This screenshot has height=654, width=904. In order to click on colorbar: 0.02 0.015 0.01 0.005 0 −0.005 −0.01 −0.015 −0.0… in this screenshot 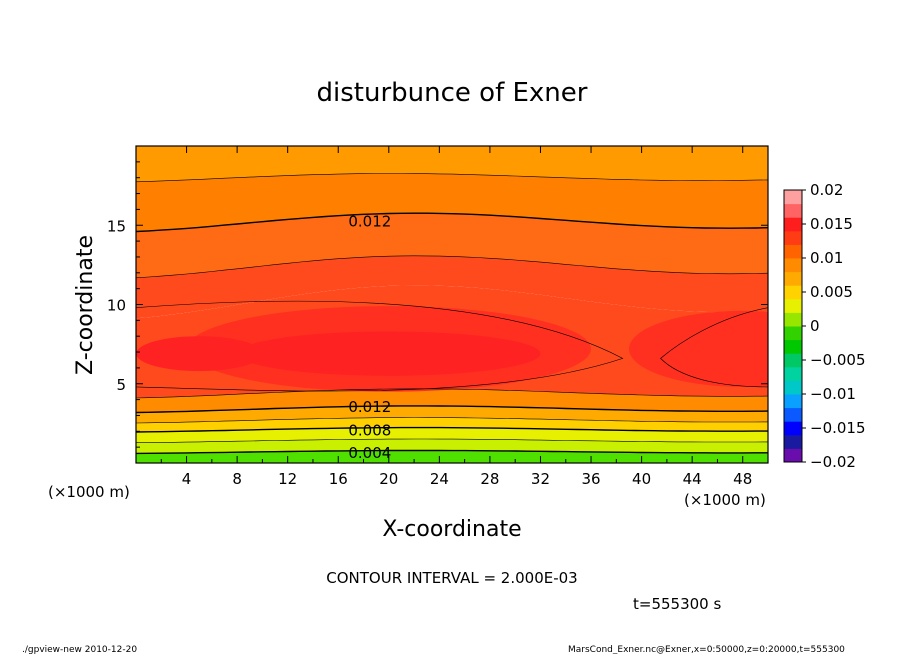, I will do `click(824, 326)`.